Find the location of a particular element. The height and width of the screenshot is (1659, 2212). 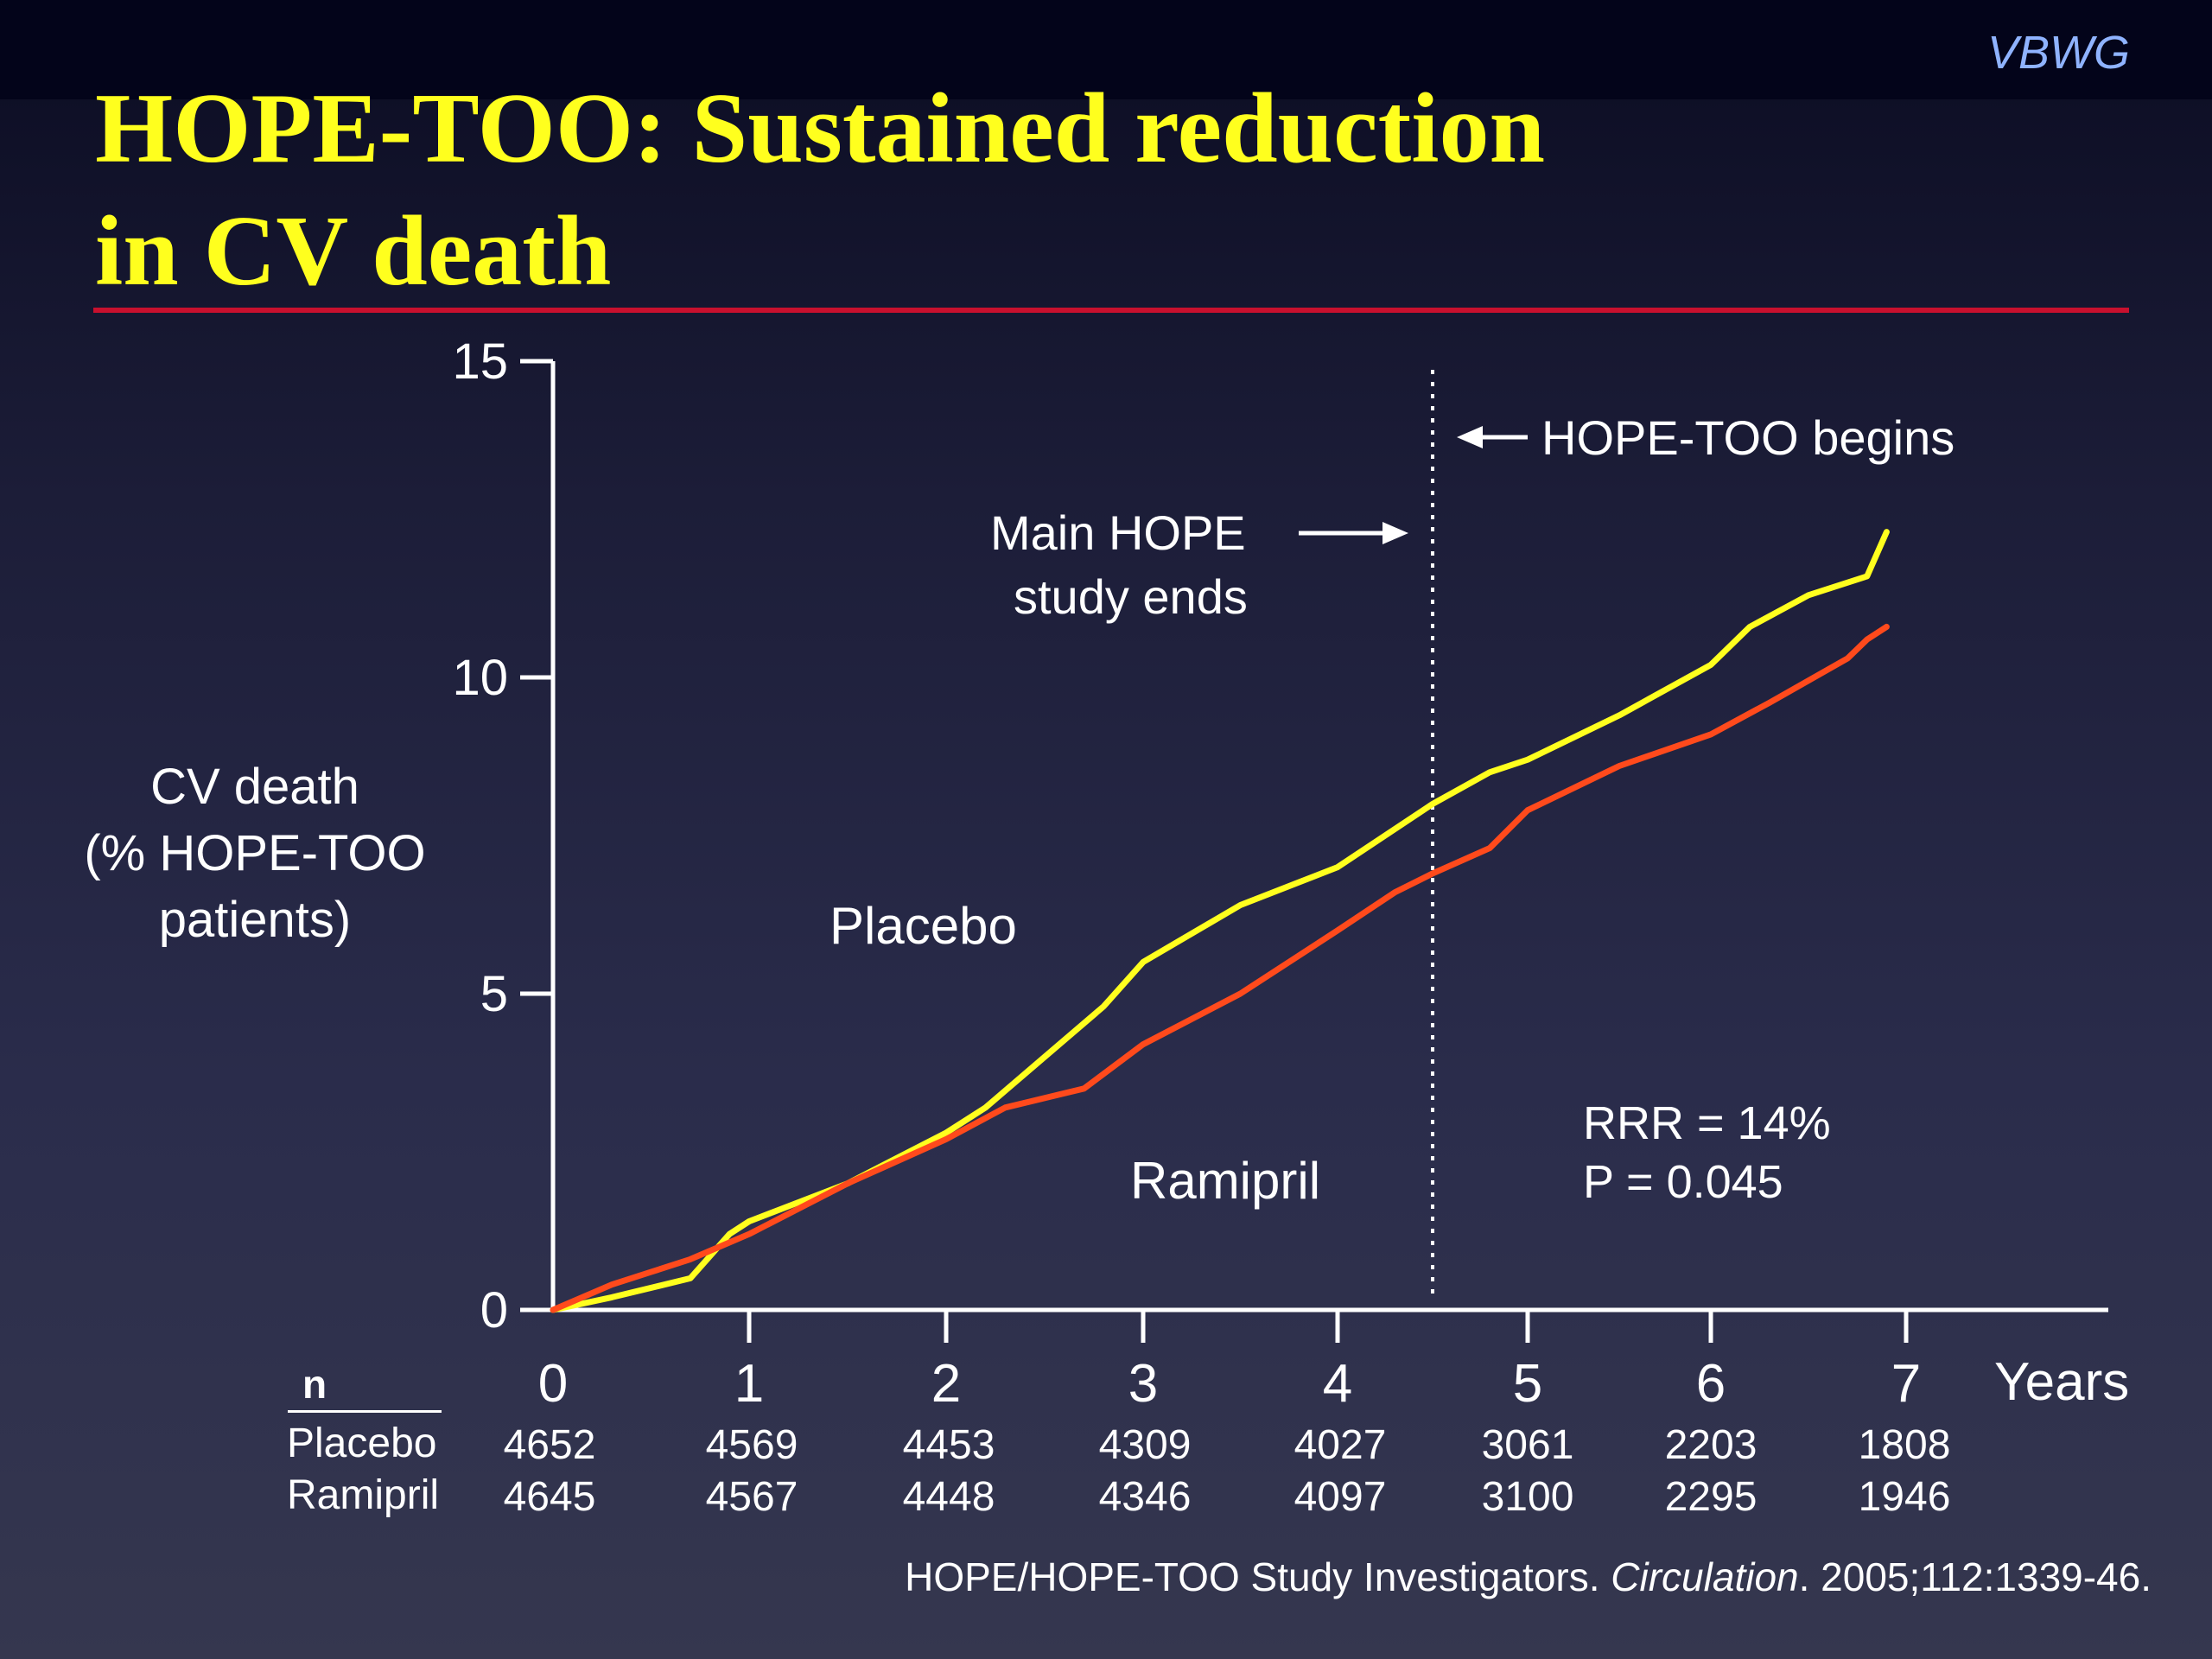

y-axis-label-line-2: (% HOPE-TOO is located at coordinates (255, 853).